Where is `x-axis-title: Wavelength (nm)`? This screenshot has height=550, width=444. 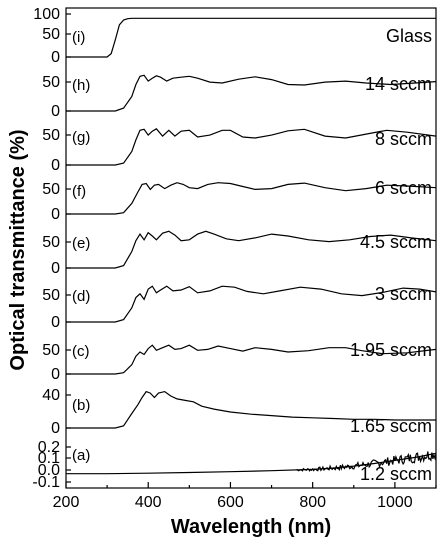
x-axis-title: Wavelength (nm) is located at coordinates (251, 527).